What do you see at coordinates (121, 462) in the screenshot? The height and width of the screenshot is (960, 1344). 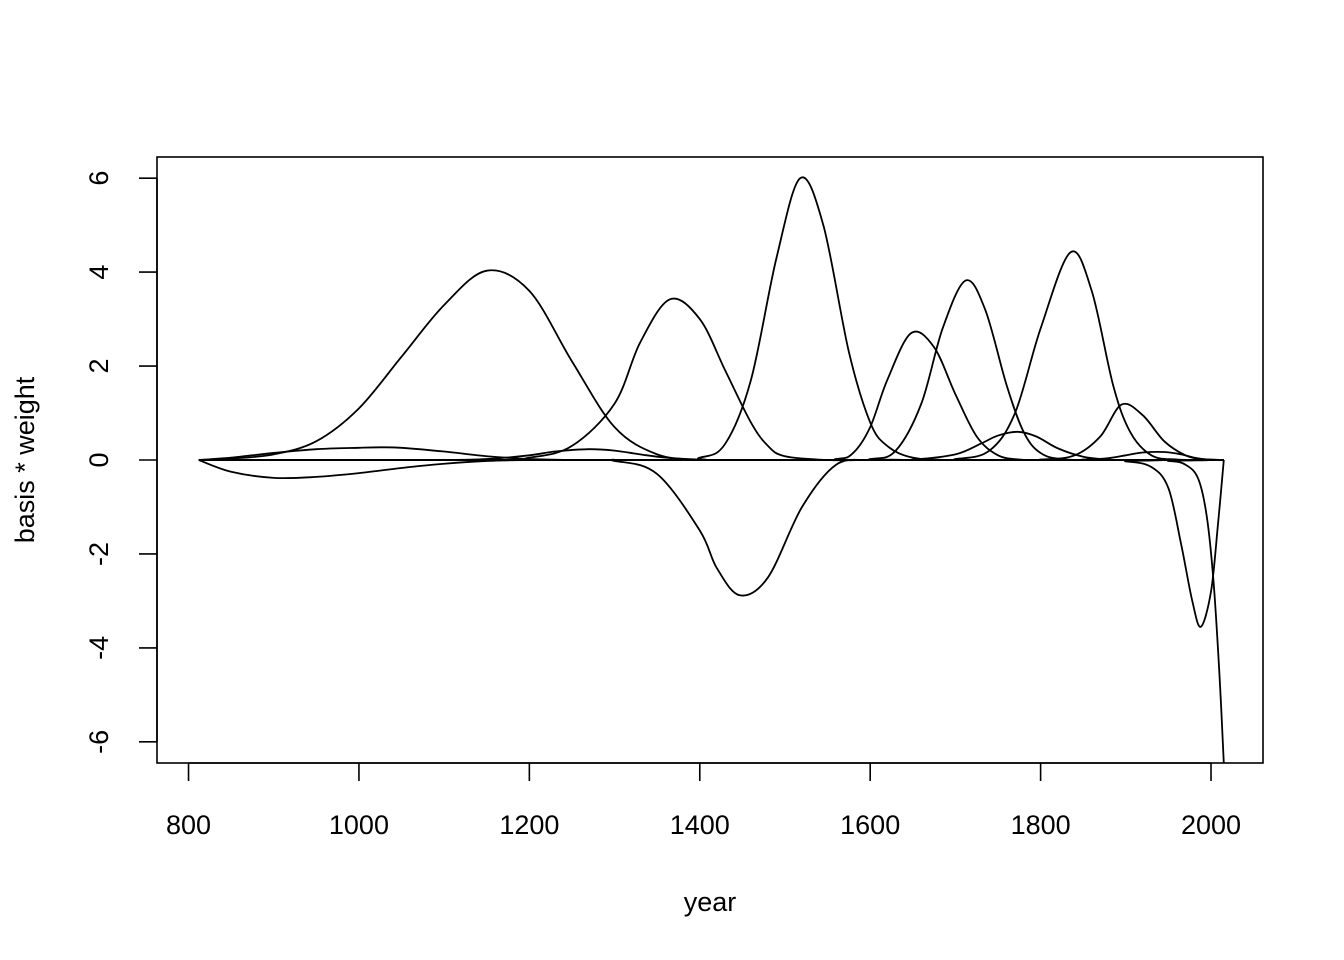 I see `y-axis: -6 -4 -2 0 2 4 6` at bounding box center [121, 462].